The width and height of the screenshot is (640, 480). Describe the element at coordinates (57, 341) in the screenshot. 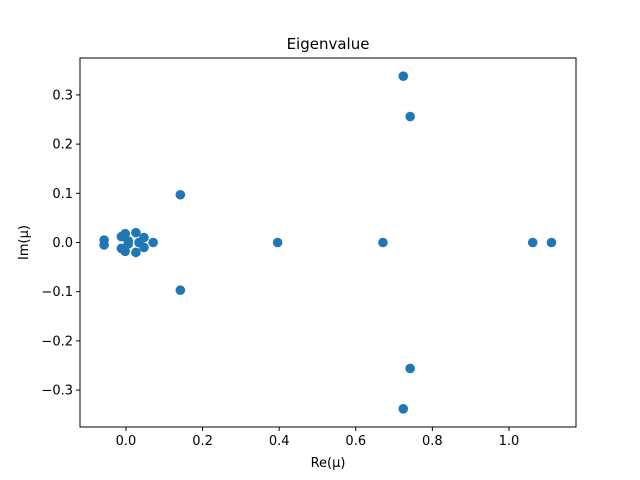

I see `y-tick-label: −0.2` at that location.